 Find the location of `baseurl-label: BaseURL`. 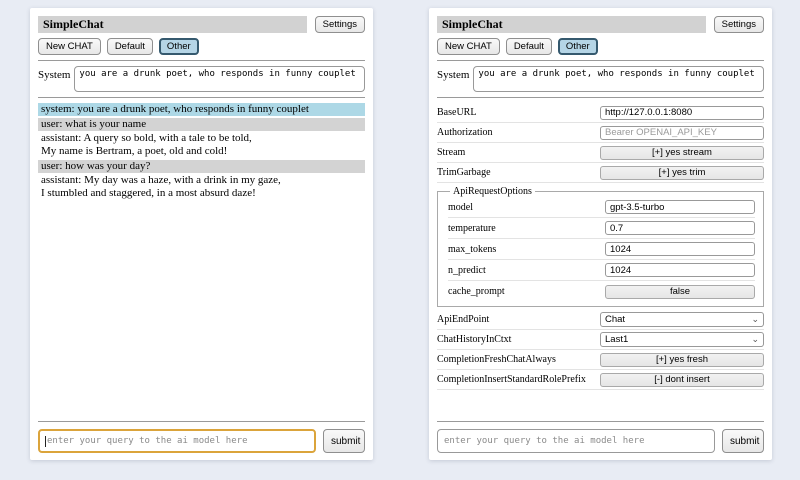

baseurl-label: BaseURL is located at coordinates (457, 112).